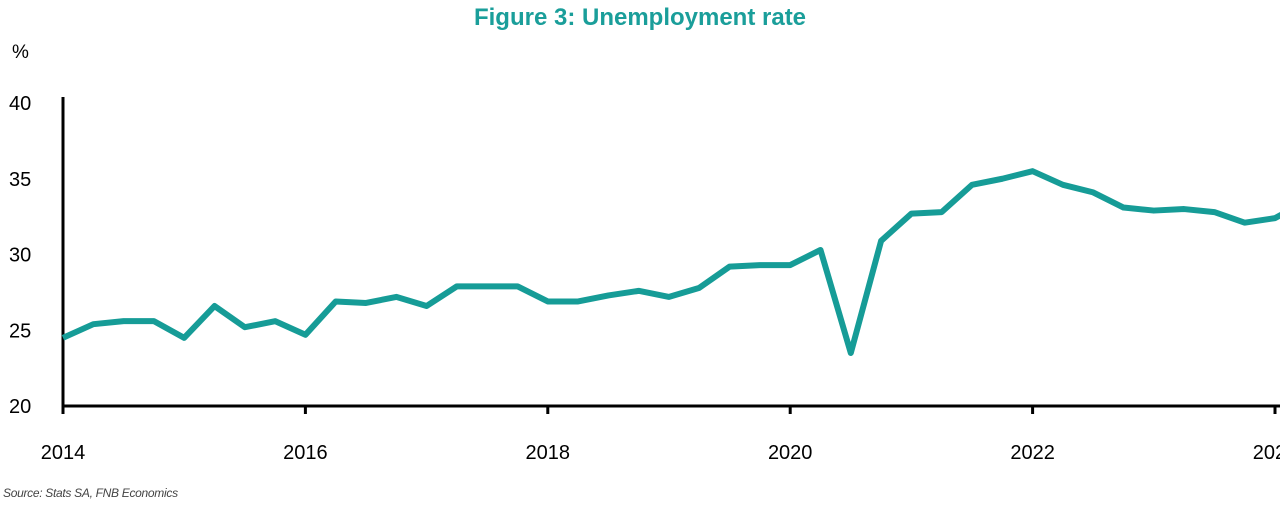 The height and width of the screenshot is (512, 1280). Describe the element at coordinates (20, 256) in the screenshot. I see `y-tick-label: 30` at that location.